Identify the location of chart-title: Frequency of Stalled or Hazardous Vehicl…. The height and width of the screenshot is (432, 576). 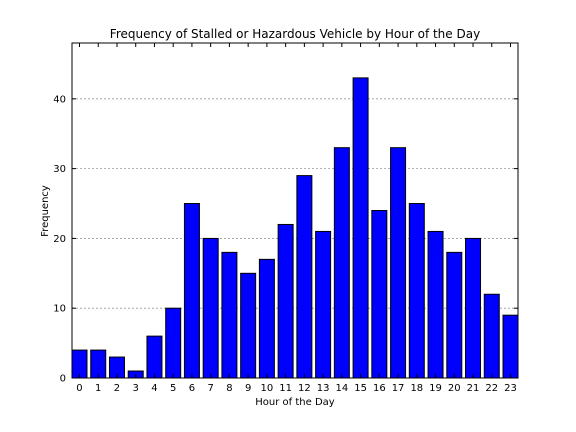
(295, 34).